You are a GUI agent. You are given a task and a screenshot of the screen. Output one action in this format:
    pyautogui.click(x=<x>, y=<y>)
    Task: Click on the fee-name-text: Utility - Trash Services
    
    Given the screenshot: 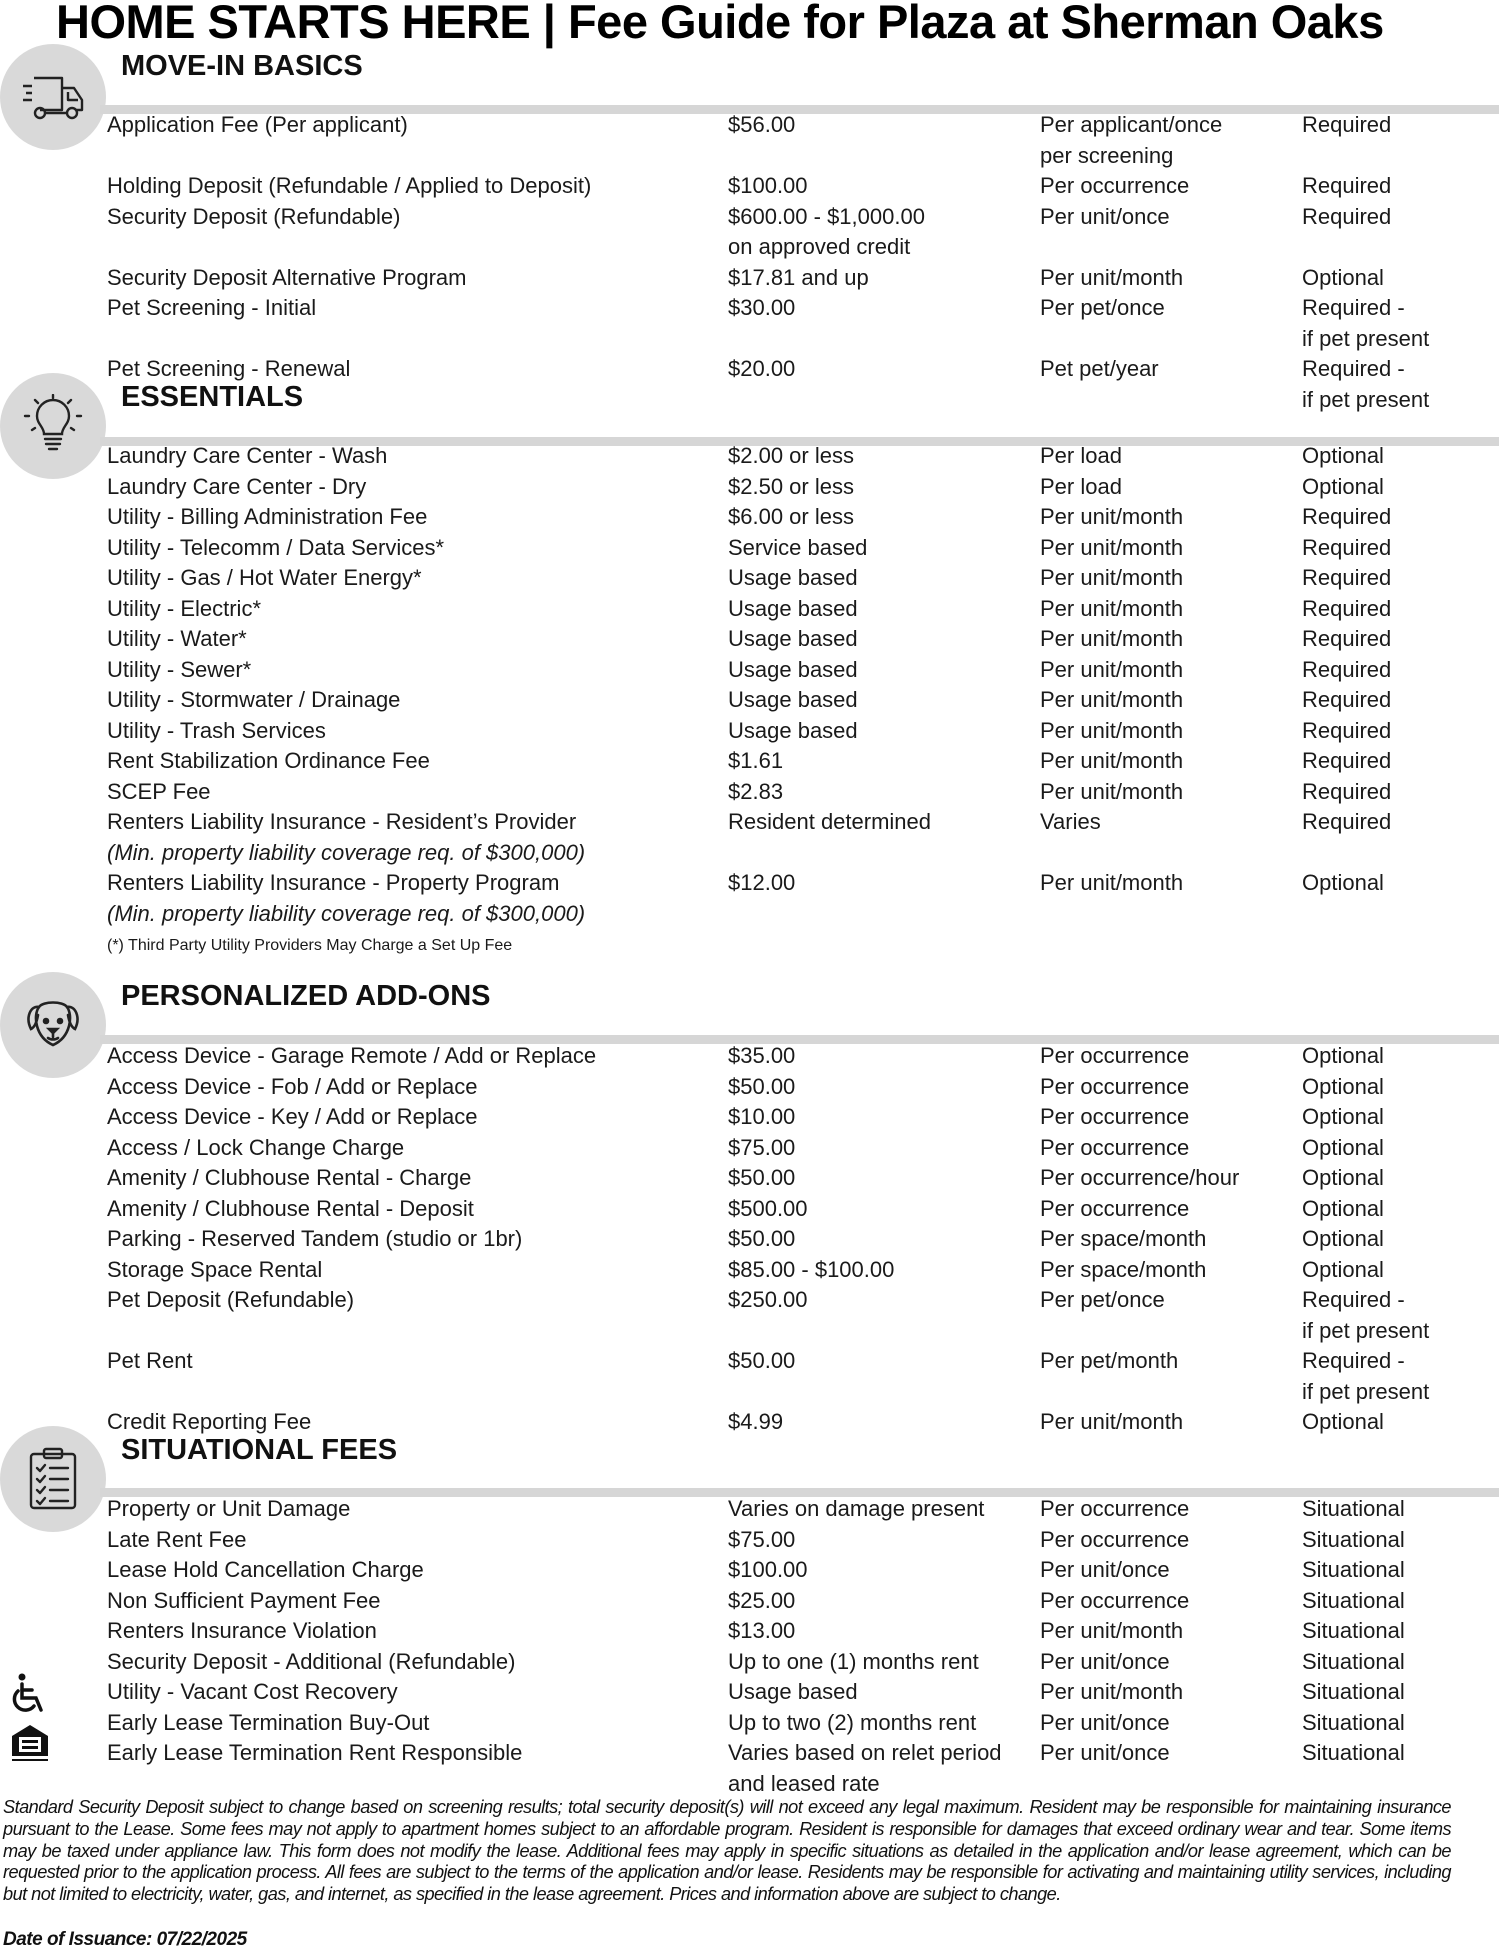 What is the action you would take?
    pyautogui.click(x=216, y=730)
    